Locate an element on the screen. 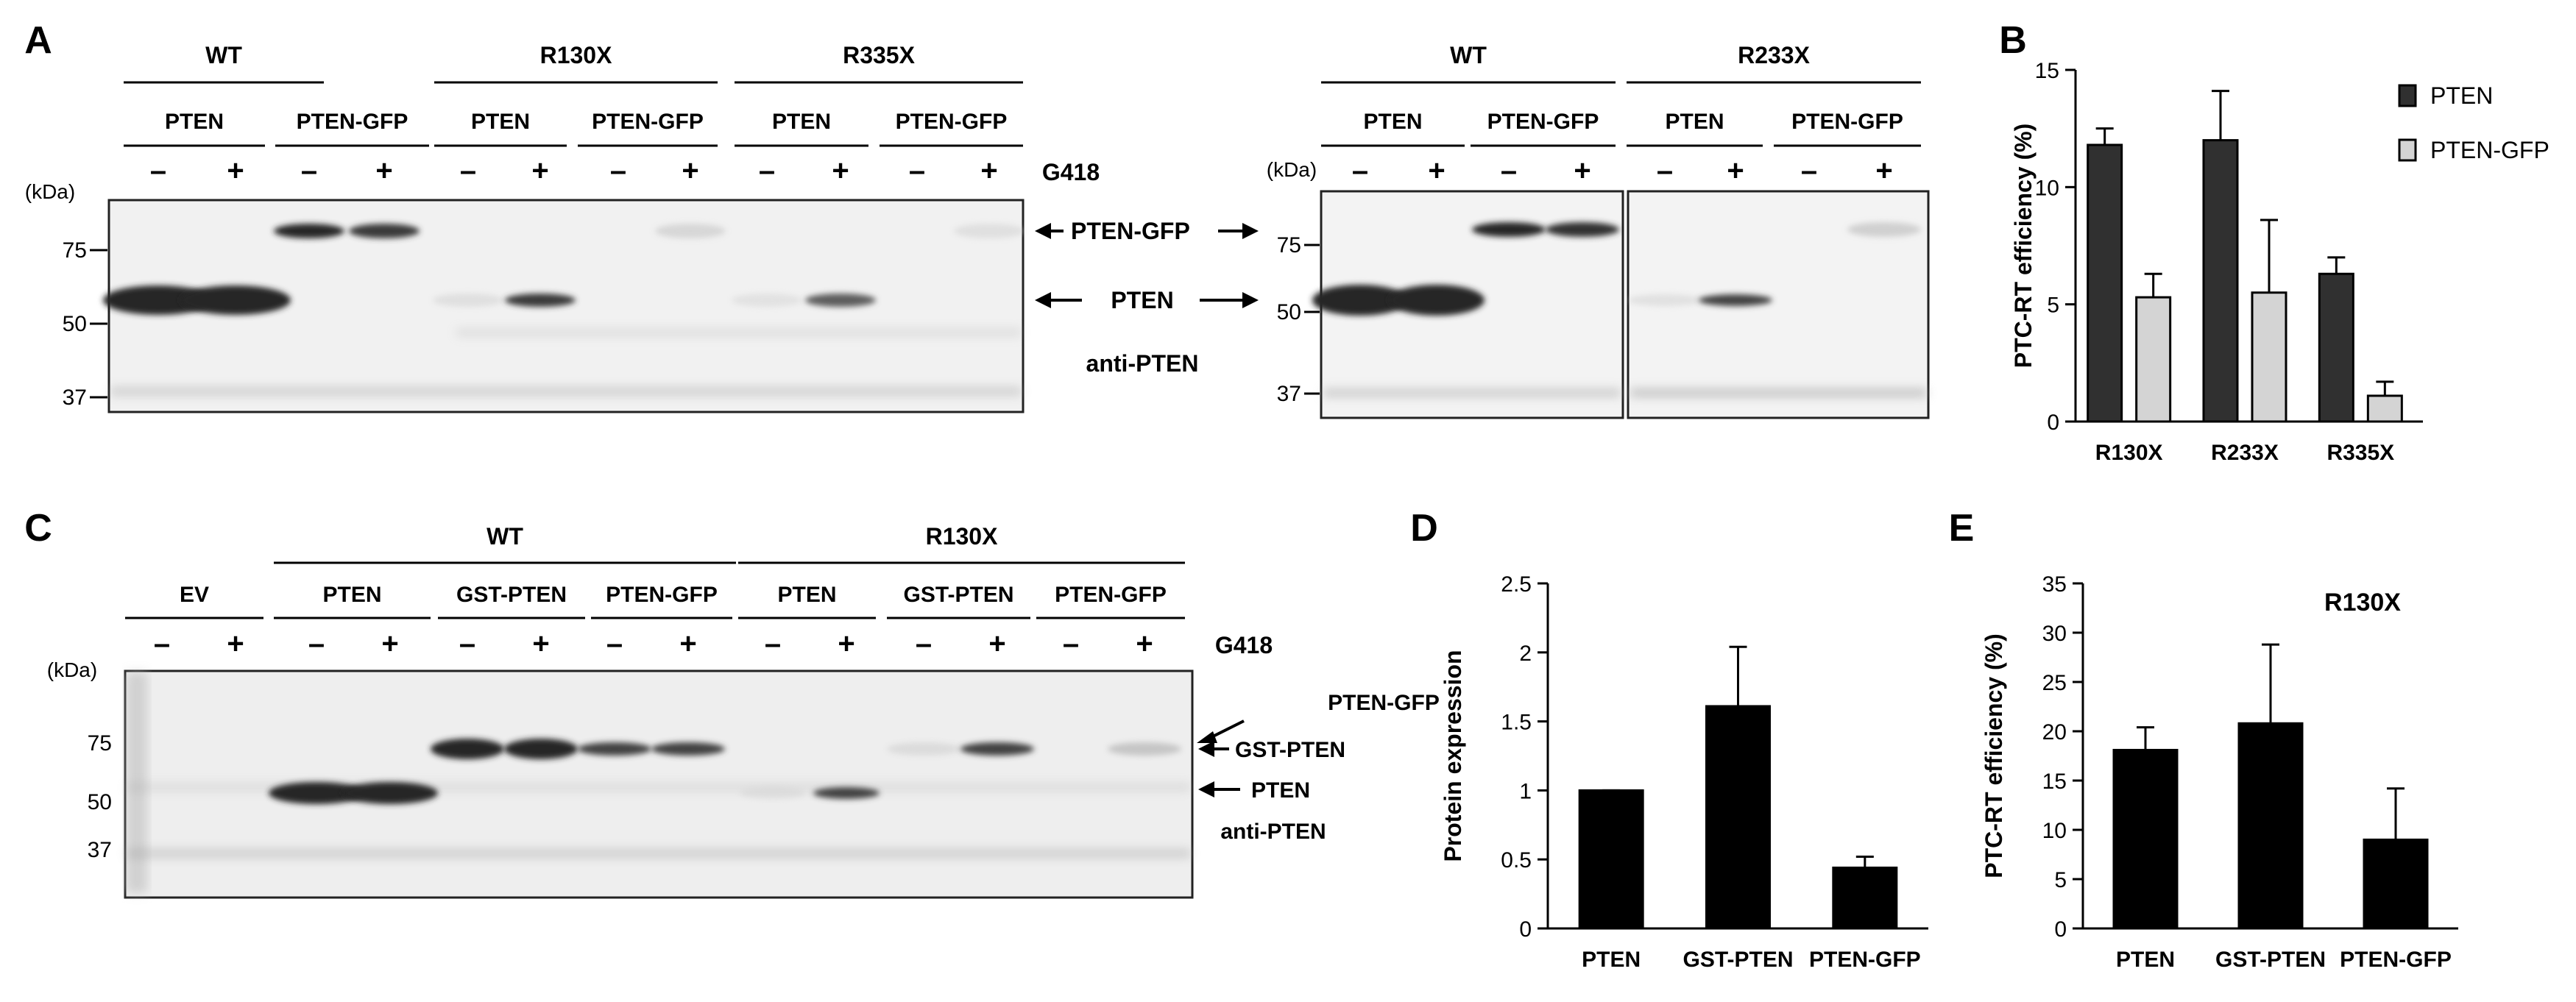  chart-D is located at coordinates (1733, 756).